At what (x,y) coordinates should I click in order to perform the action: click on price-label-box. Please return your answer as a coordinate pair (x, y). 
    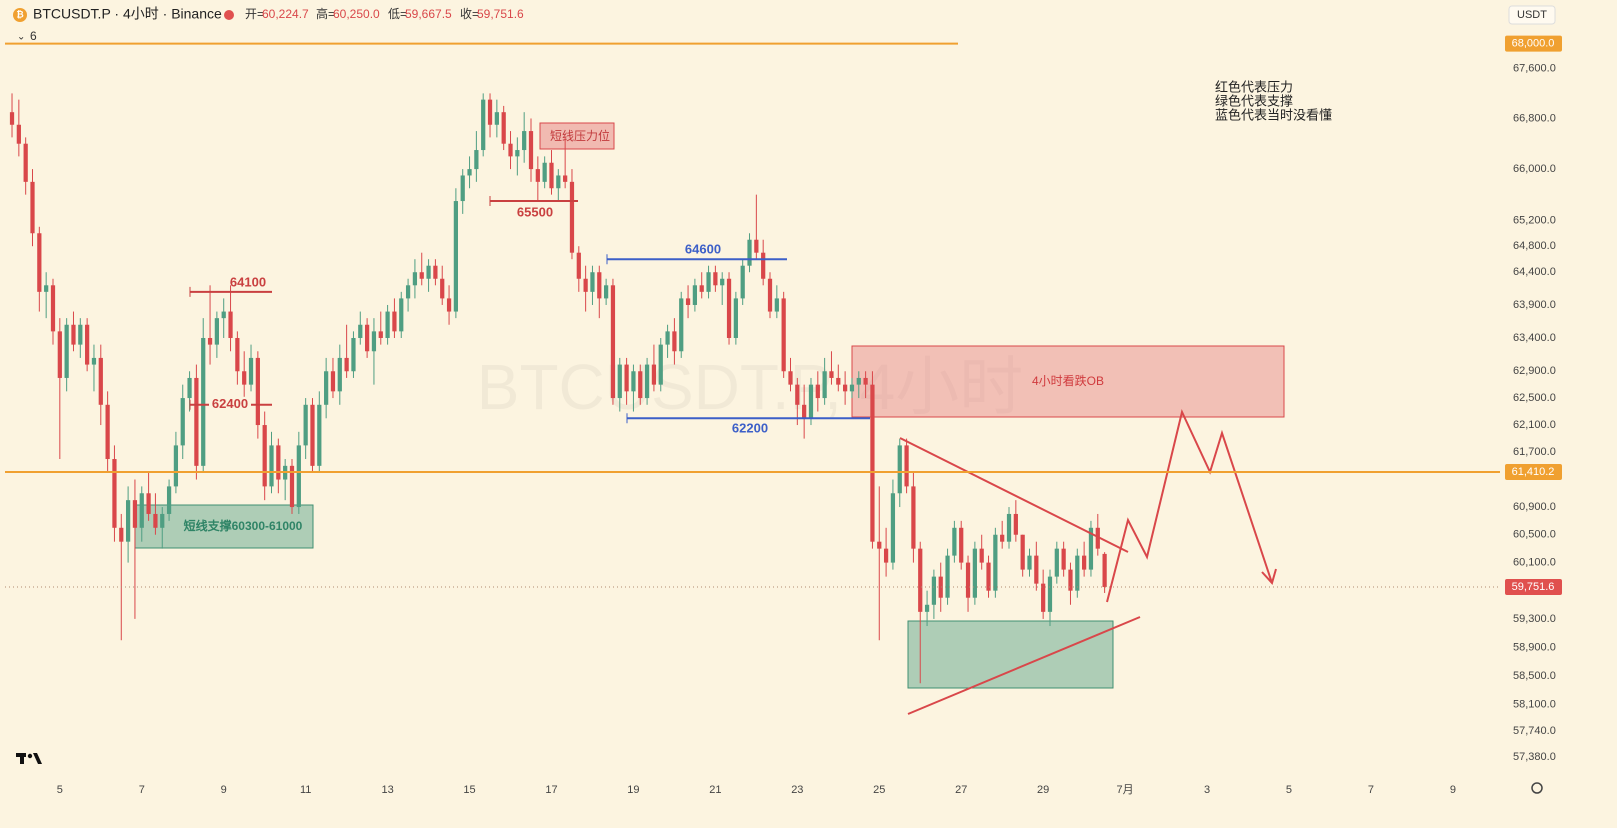
    Looking at the image, I should click on (1533, 587).